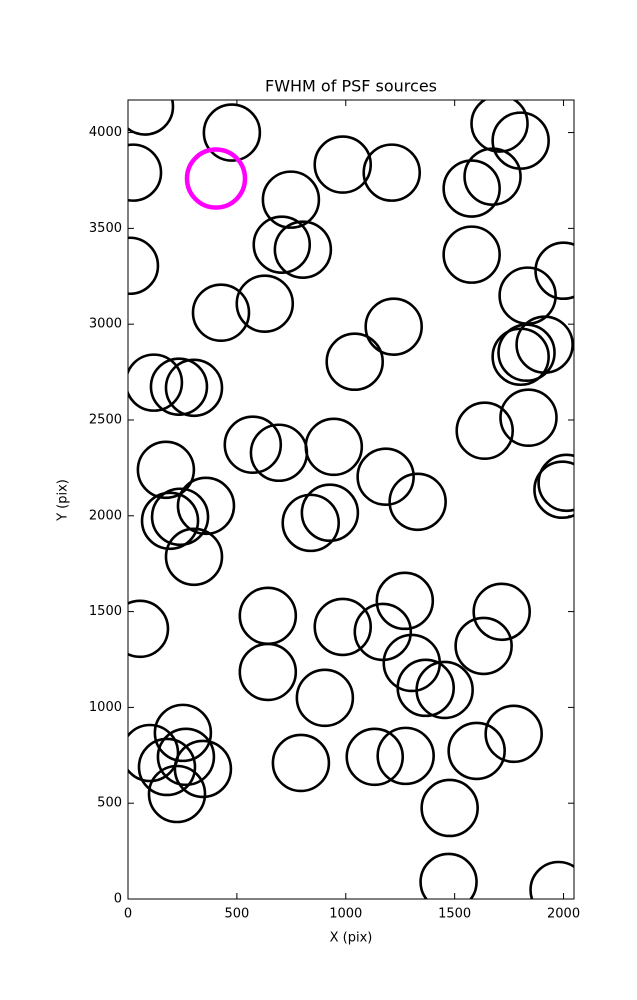  Describe the element at coordinates (109, 803) in the screenshot. I see `y-tick-label: 500` at that location.